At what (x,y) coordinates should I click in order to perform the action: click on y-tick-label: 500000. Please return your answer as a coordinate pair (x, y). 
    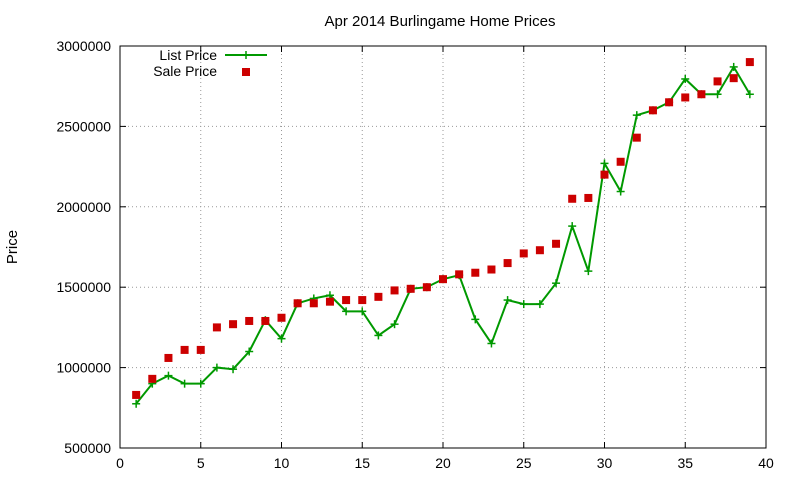
    Looking at the image, I should click on (87, 448).